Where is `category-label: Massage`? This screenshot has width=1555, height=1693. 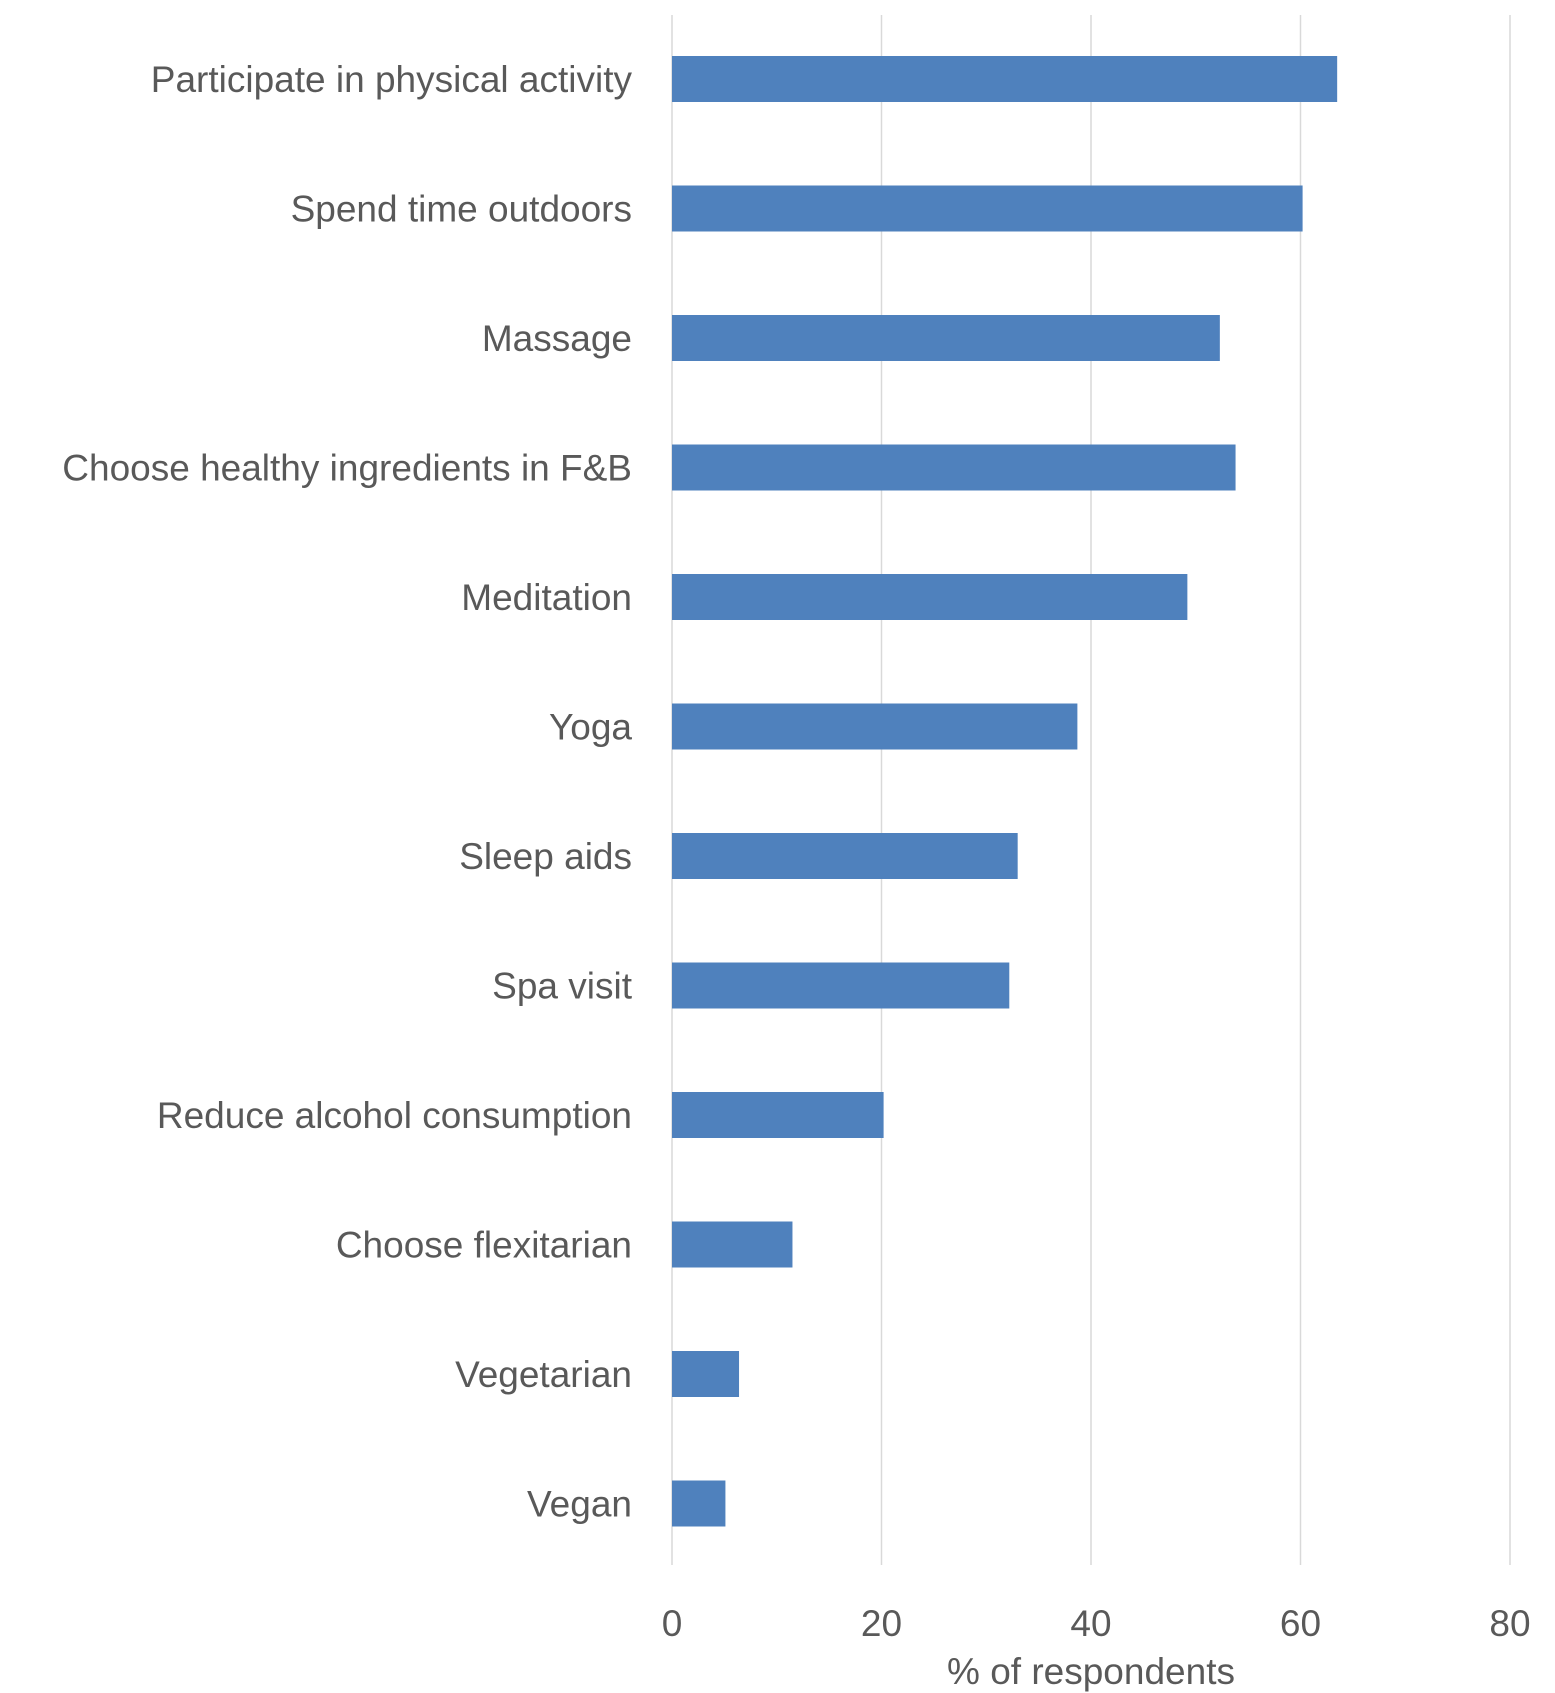 category-label: Massage is located at coordinates (557, 338).